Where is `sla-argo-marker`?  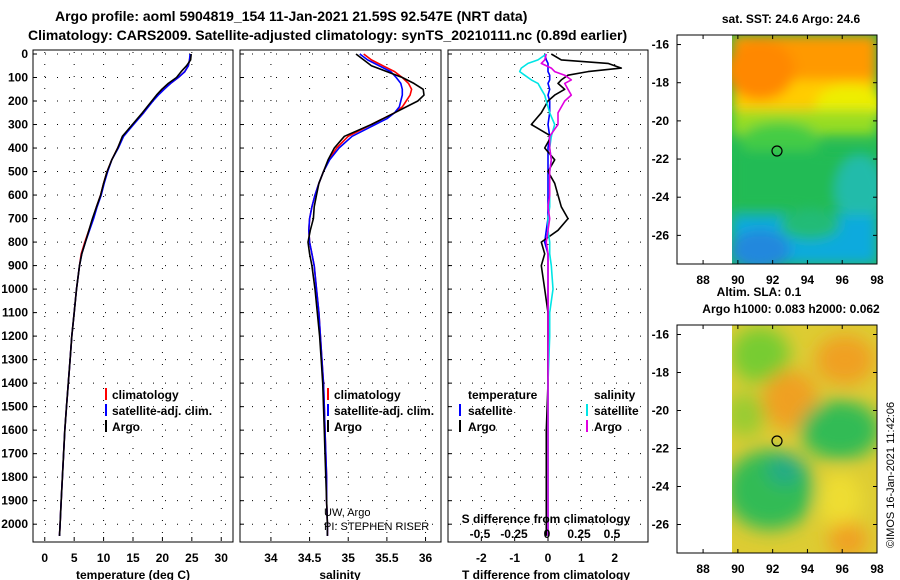 sla-argo-marker is located at coordinates (777, 441).